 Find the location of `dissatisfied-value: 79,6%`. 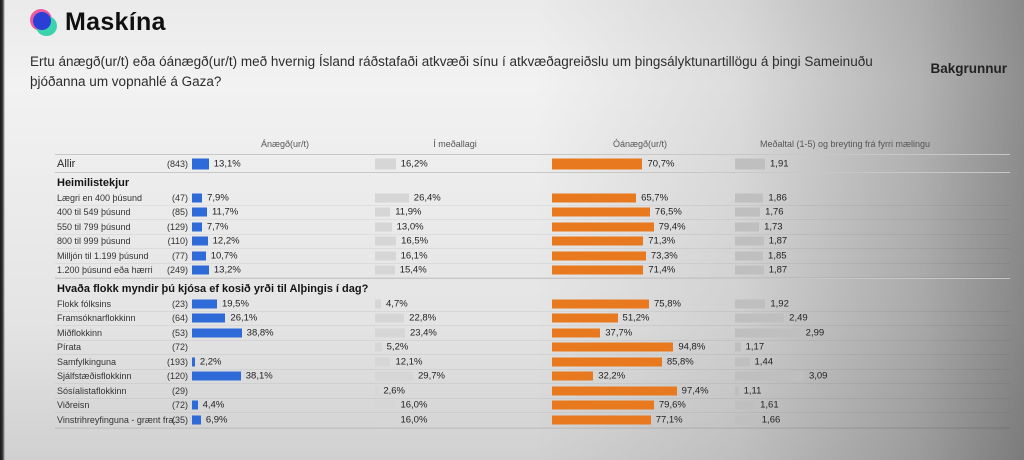

dissatisfied-value: 79,6% is located at coordinates (672, 405).